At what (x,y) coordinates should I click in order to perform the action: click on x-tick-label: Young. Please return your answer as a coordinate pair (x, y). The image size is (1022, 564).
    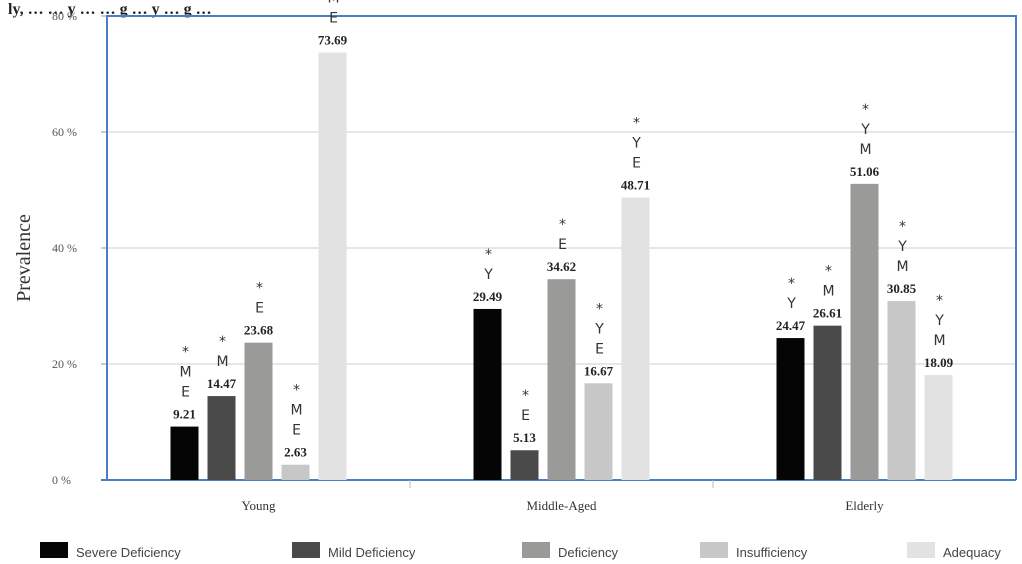
    Looking at the image, I should click on (258, 505).